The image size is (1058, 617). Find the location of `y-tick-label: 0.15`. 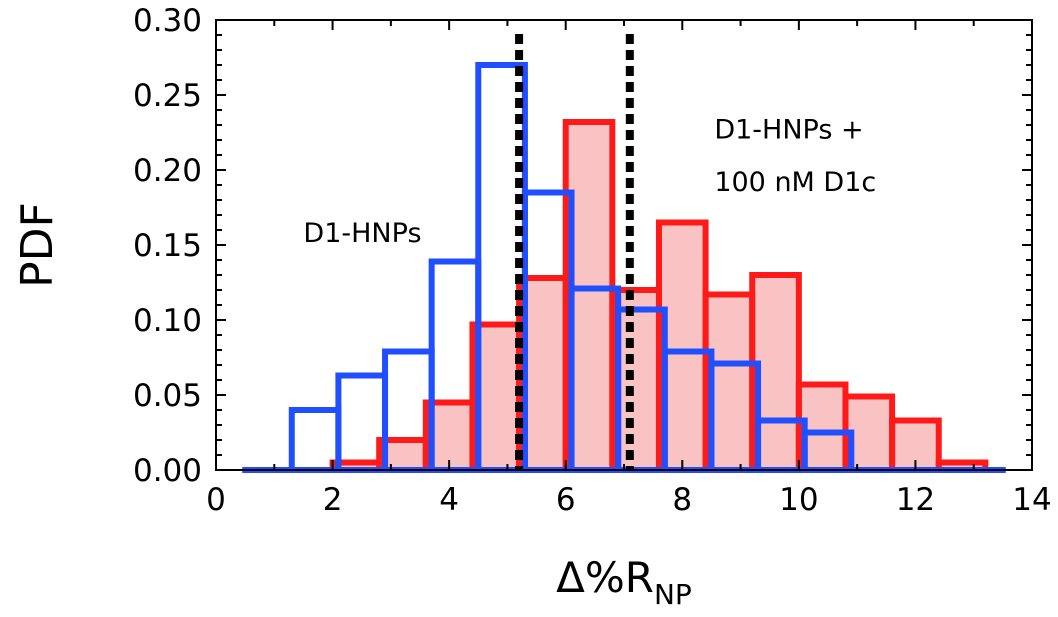

y-tick-label: 0.15 is located at coordinates (167, 246).